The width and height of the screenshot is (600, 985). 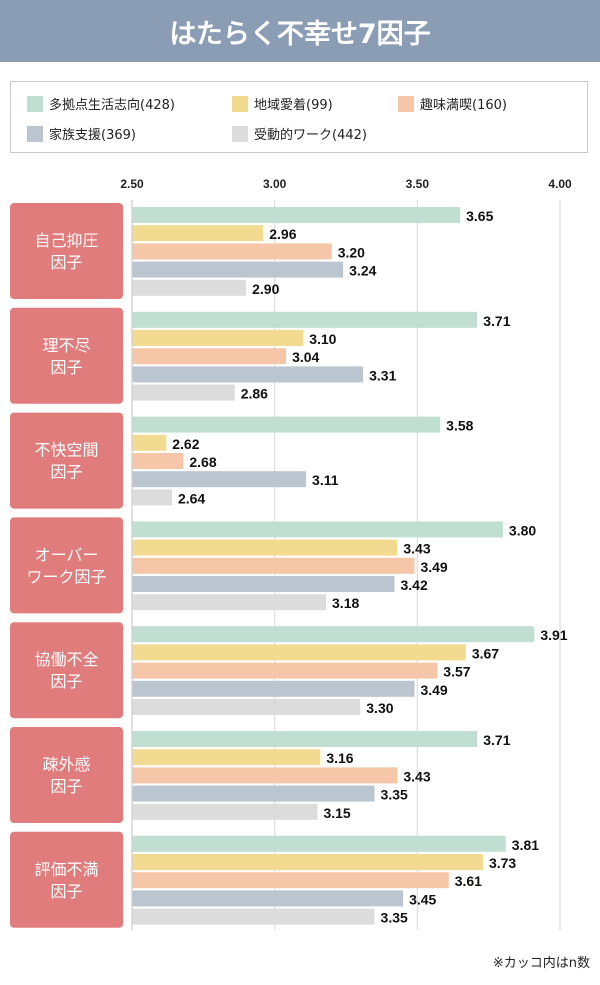 What do you see at coordinates (265, 289) in the screenshot?
I see `data-label: 2.90` at bounding box center [265, 289].